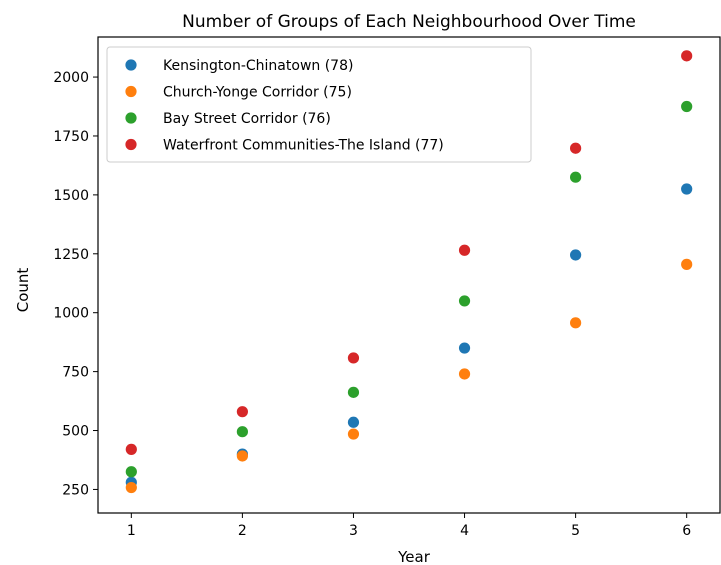 The image size is (721, 565). Describe the element at coordinates (71, 78) in the screenshot. I see `y-tick-label: 2000` at that location.